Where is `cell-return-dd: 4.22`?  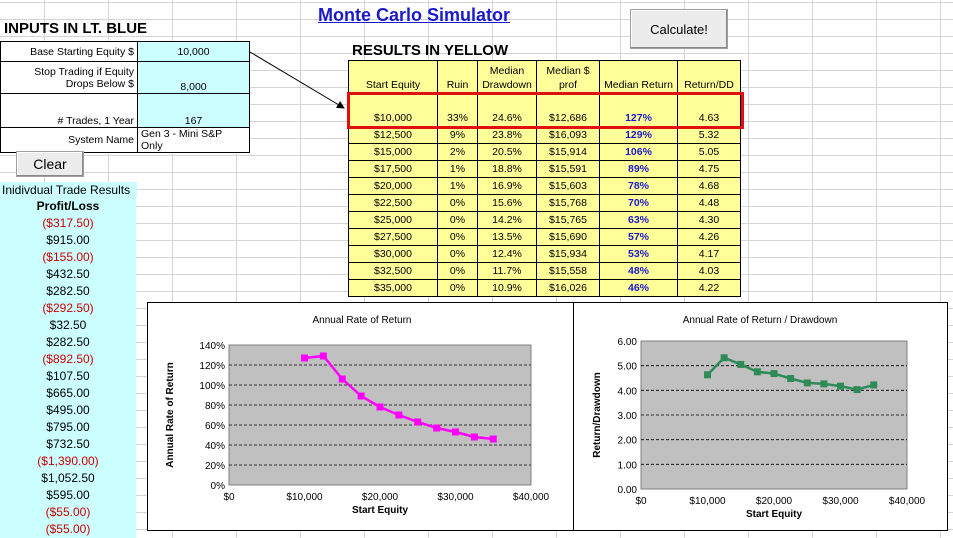
cell-return-dd: 4.22 is located at coordinates (709, 288).